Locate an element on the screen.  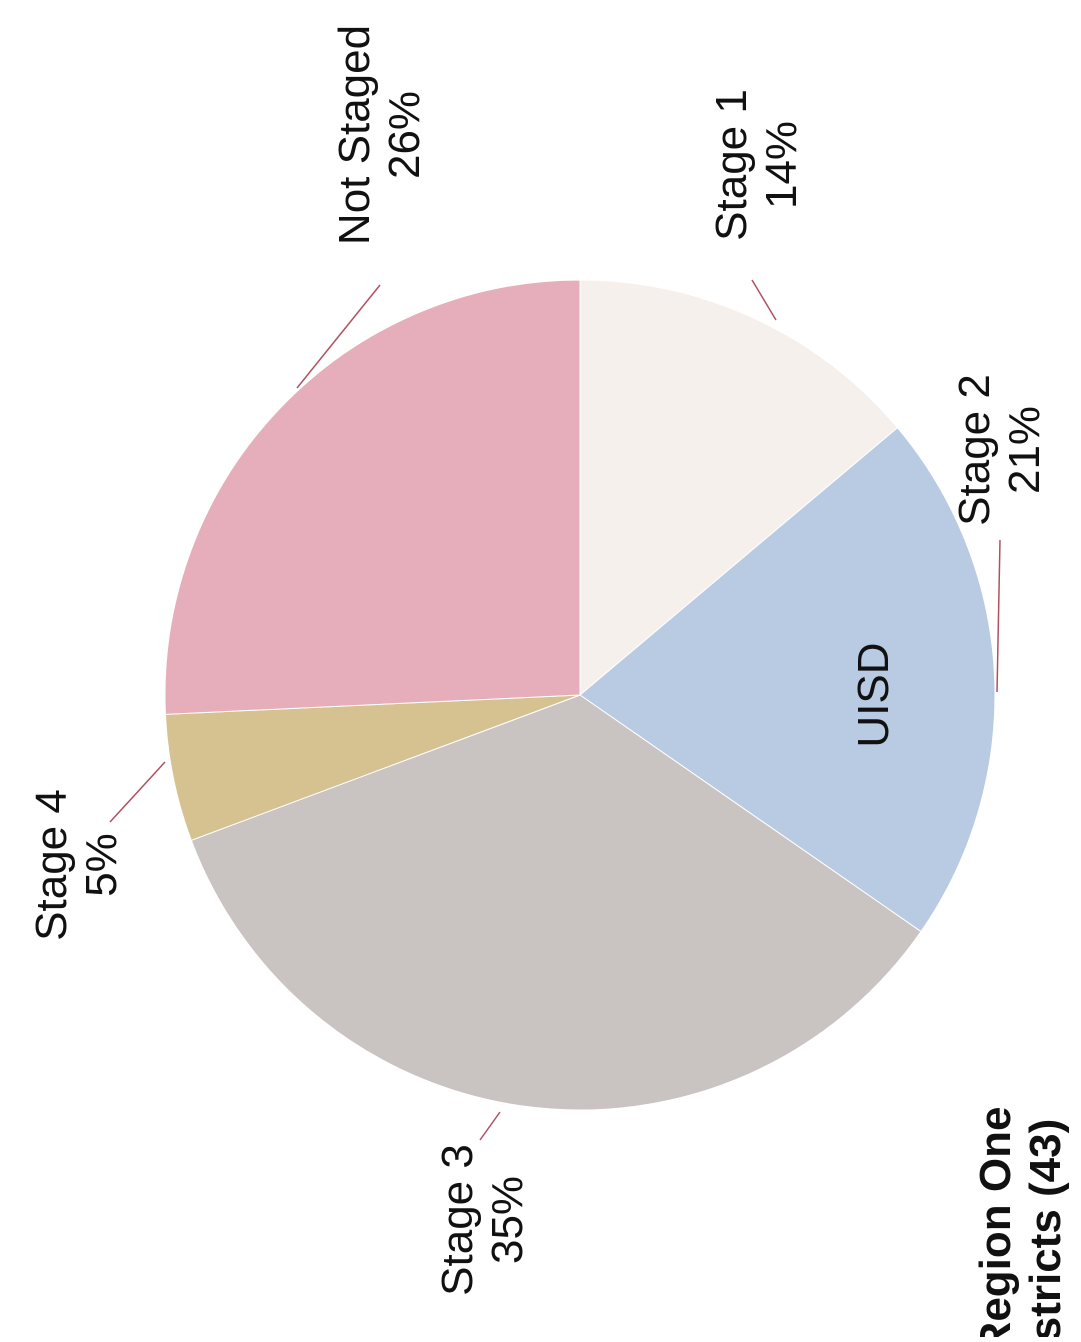
slice-label-stage-3: Stage 3 is located at coordinates (457, 1220).